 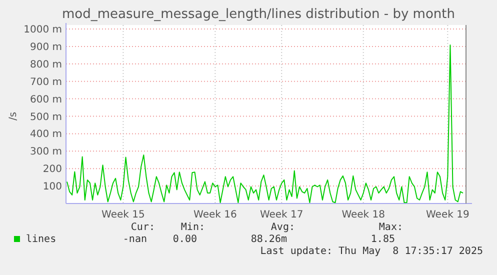 I want to click on text: -nan, so click(x=134, y=239).